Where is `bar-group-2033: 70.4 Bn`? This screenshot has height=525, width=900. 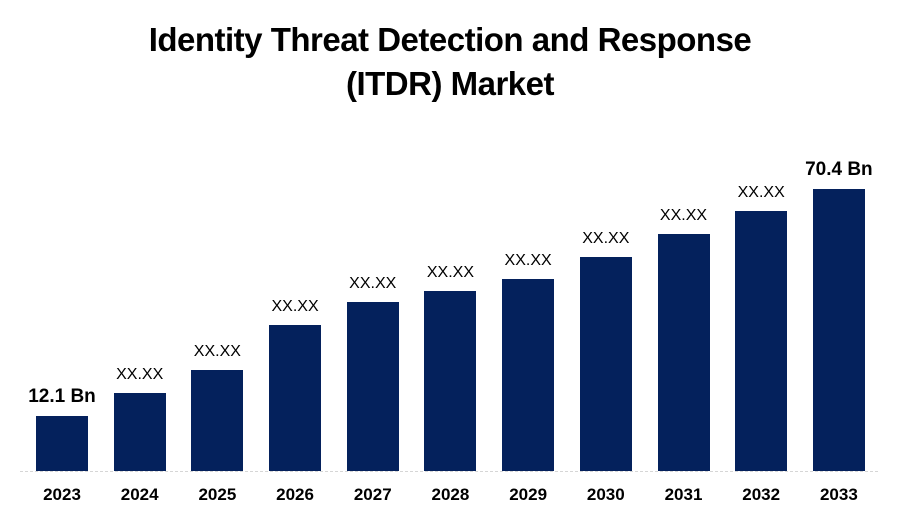
bar-group-2033: 70.4 Bn is located at coordinates (839, 314).